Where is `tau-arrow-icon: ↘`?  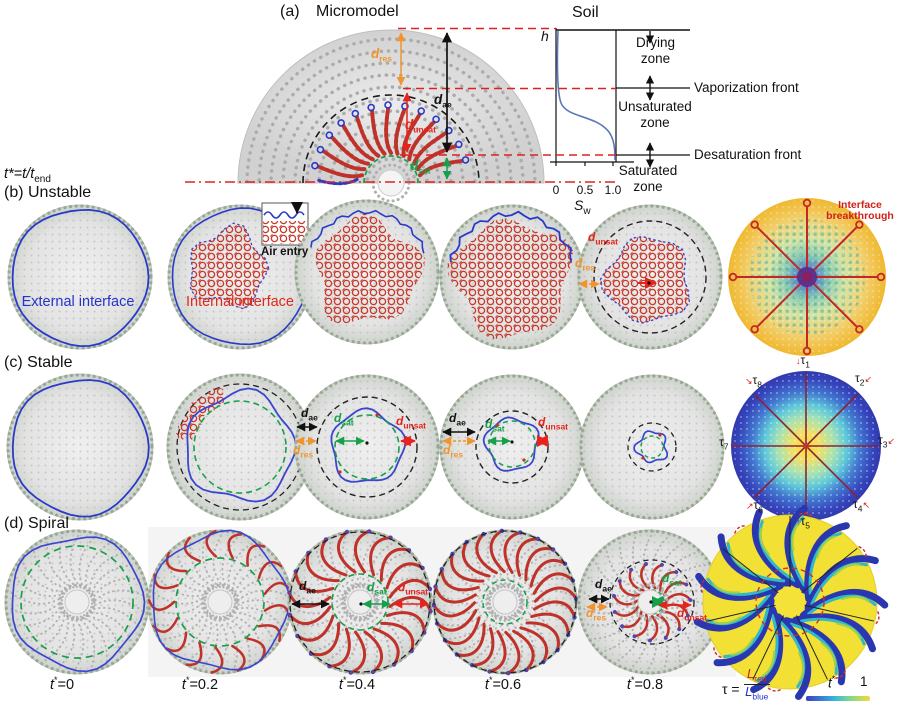 tau-arrow-icon: ↘ is located at coordinates (749, 381).